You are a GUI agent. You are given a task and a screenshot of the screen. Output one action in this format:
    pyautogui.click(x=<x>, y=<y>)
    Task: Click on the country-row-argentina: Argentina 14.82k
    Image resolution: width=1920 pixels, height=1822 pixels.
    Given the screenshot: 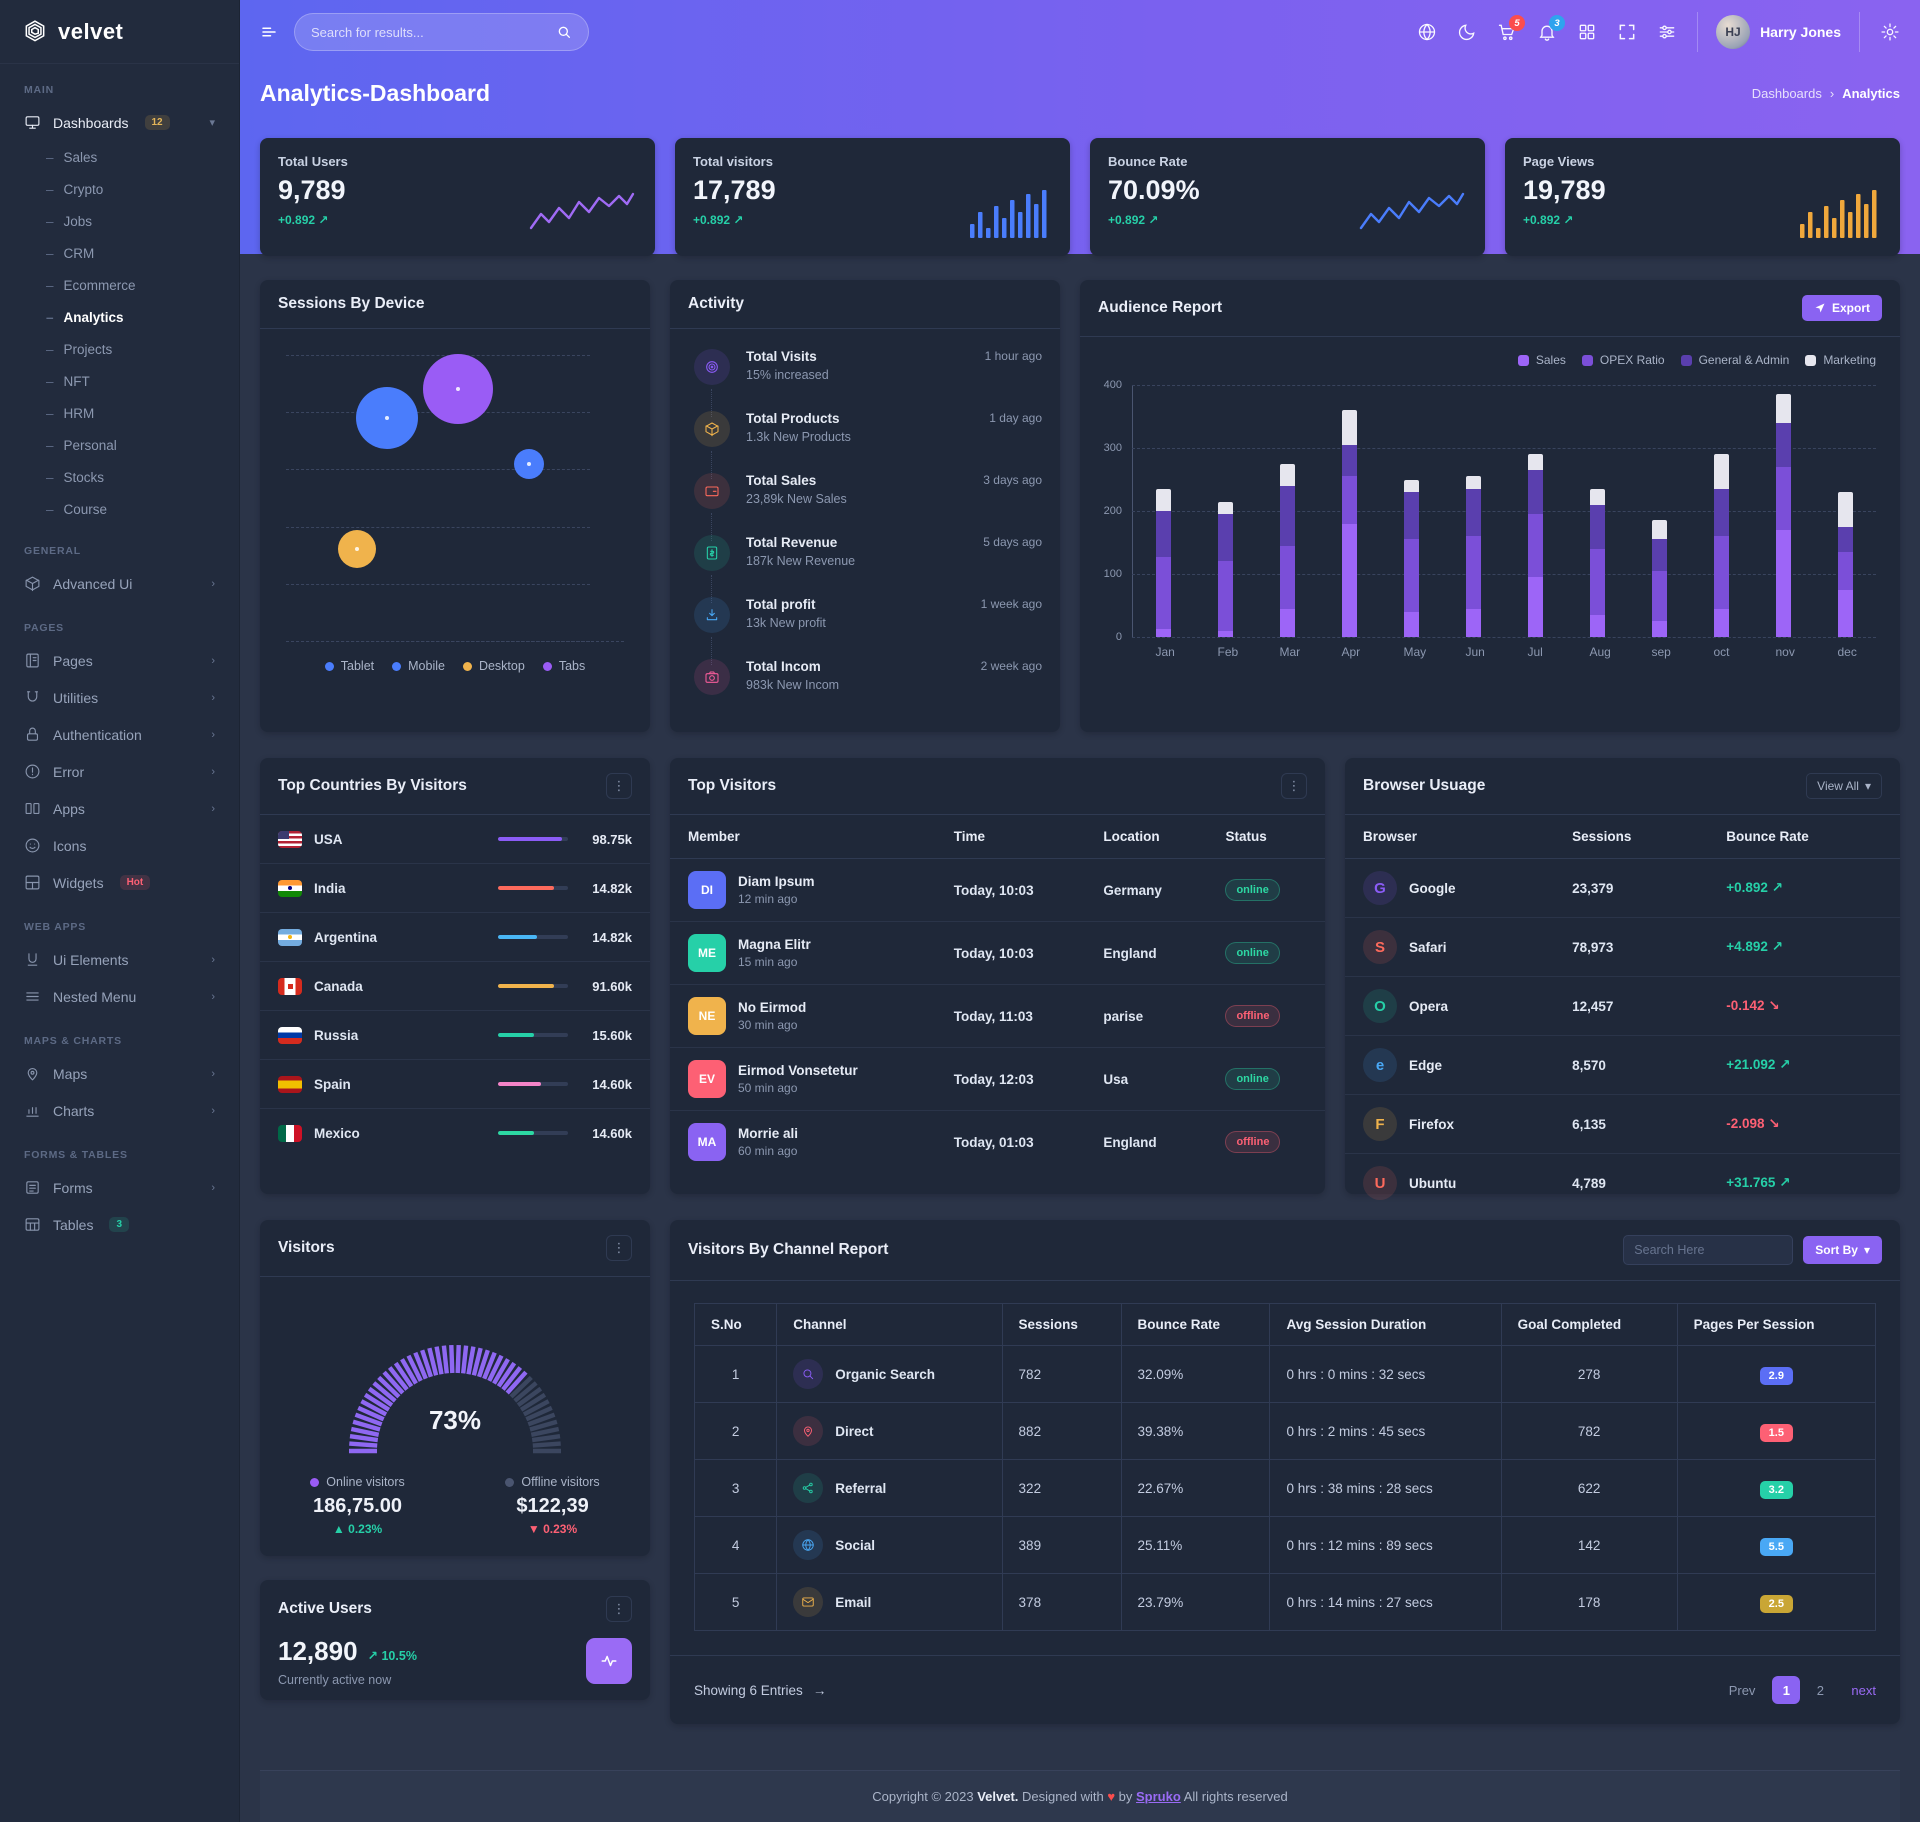 What is the action you would take?
    pyautogui.click(x=455, y=937)
    